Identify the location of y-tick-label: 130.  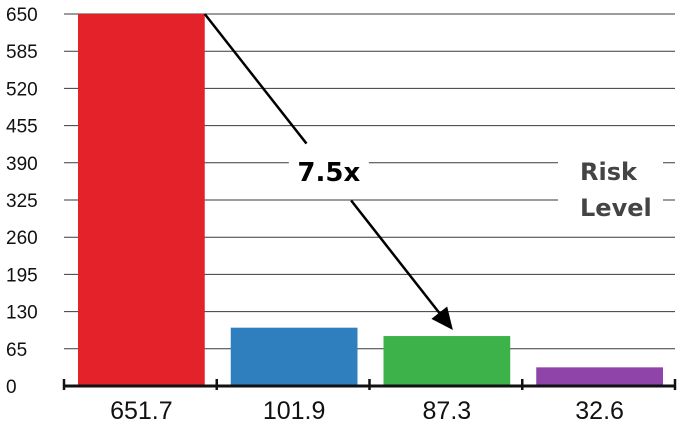
(22, 313).